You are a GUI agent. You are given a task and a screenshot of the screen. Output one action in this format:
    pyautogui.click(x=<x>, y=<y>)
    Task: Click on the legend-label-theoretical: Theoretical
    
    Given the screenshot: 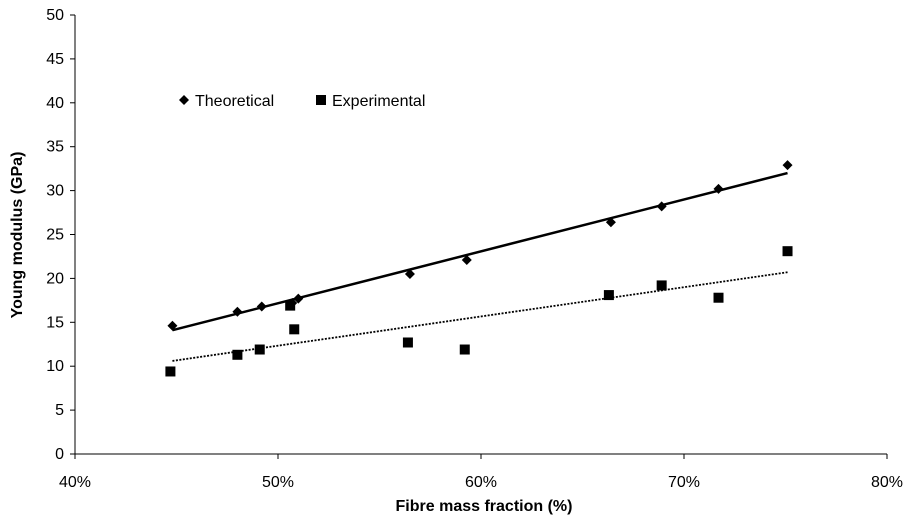 What is the action you would take?
    pyautogui.click(x=234, y=101)
    